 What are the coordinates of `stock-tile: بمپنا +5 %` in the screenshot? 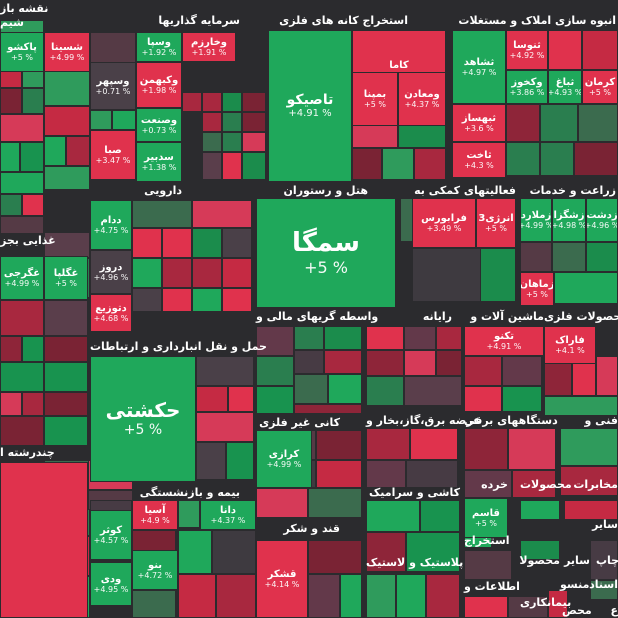 It's located at (375, 99).